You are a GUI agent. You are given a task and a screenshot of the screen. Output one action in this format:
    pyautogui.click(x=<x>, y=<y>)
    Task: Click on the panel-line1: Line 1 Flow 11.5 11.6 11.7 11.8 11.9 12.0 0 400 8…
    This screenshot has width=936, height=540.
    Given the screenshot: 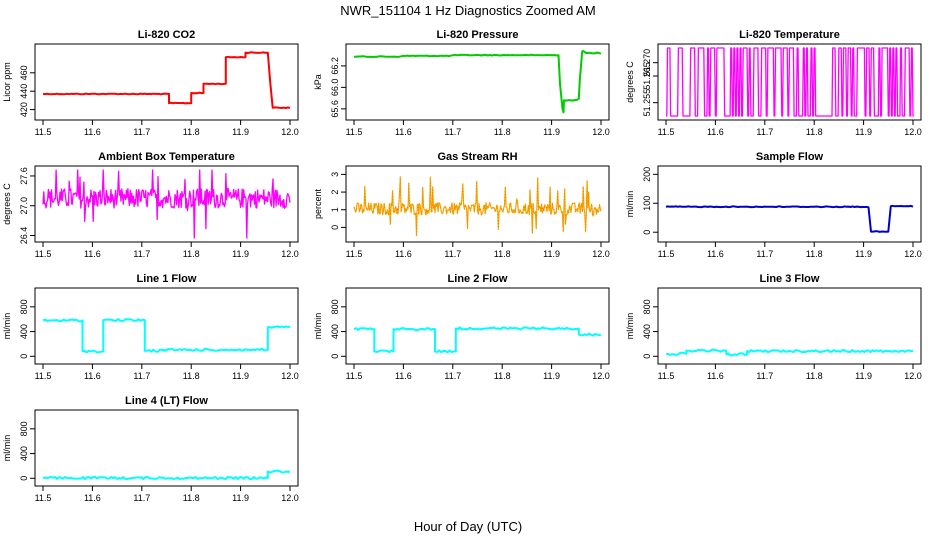 What is the action you would take?
    pyautogui.click(x=150, y=327)
    